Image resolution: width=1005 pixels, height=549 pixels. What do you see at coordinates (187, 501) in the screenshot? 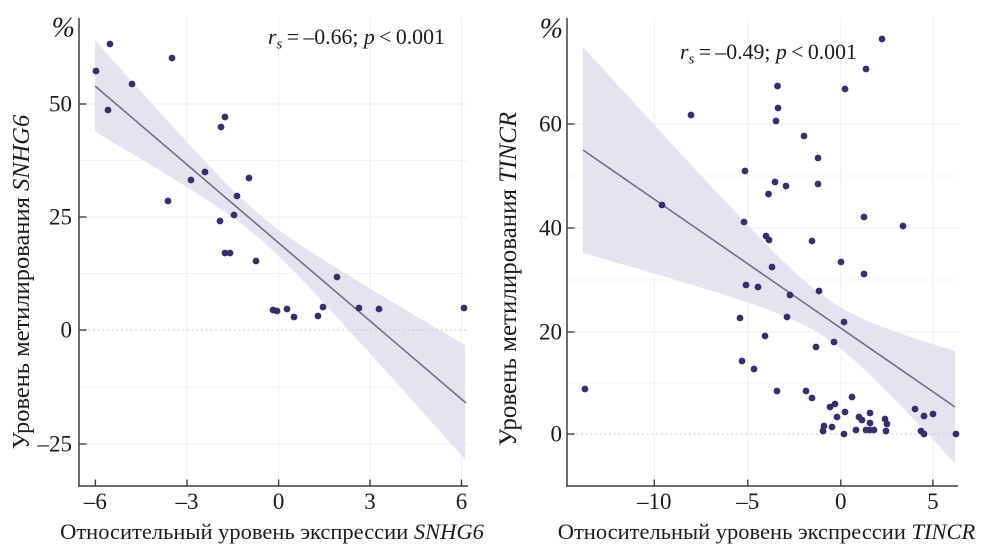
I see `svg-text: –3` at bounding box center [187, 501].